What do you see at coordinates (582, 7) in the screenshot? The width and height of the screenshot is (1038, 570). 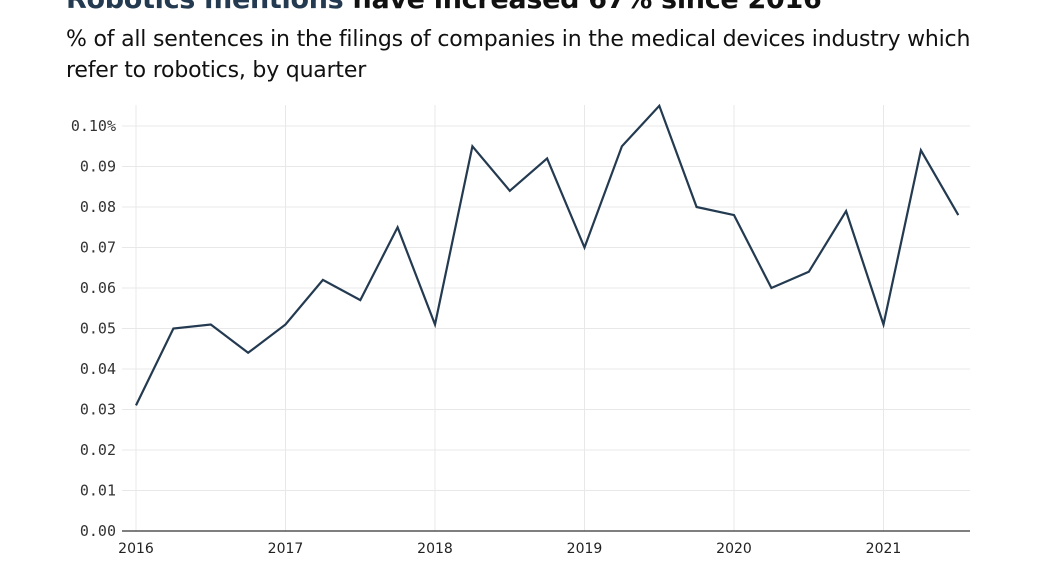 I see `chart-title-rest: have increased 67% since 2016` at bounding box center [582, 7].